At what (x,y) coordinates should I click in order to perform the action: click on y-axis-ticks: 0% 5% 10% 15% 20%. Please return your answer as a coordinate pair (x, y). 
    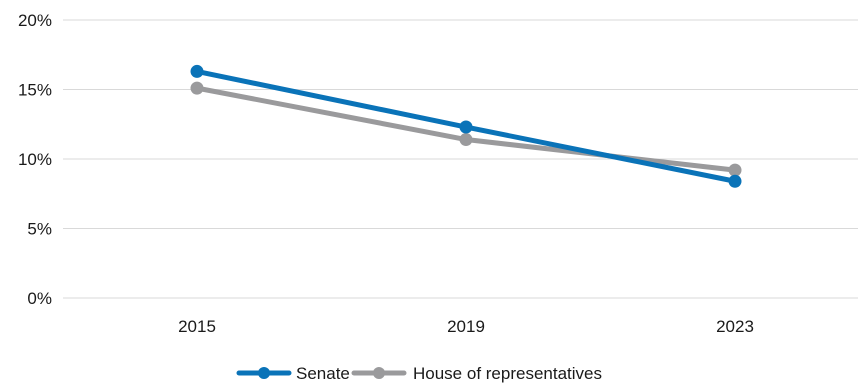
    Looking at the image, I should click on (35, 159).